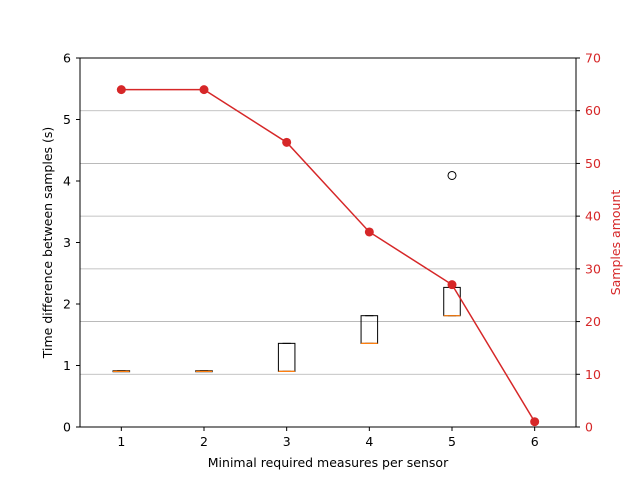 This screenshot has width=640, height=480. Describe the element at coordinates (67, 58) in the screenshot. I see `y-left-tick-label: 6` at that location.